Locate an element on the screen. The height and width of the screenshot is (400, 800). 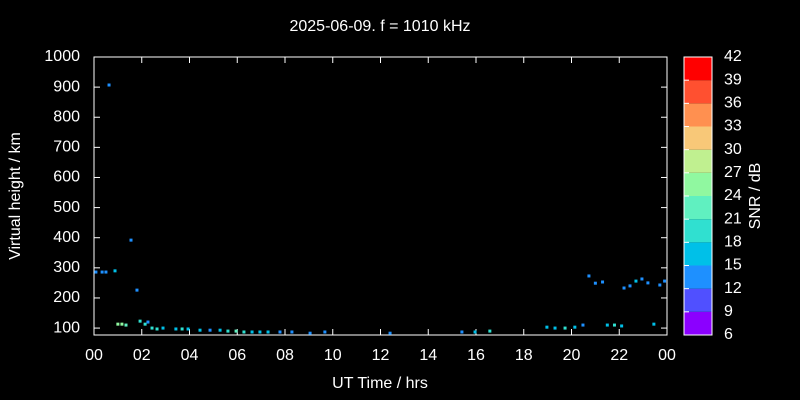
y-tick-label: 200 is located at coordinates (66, 297).